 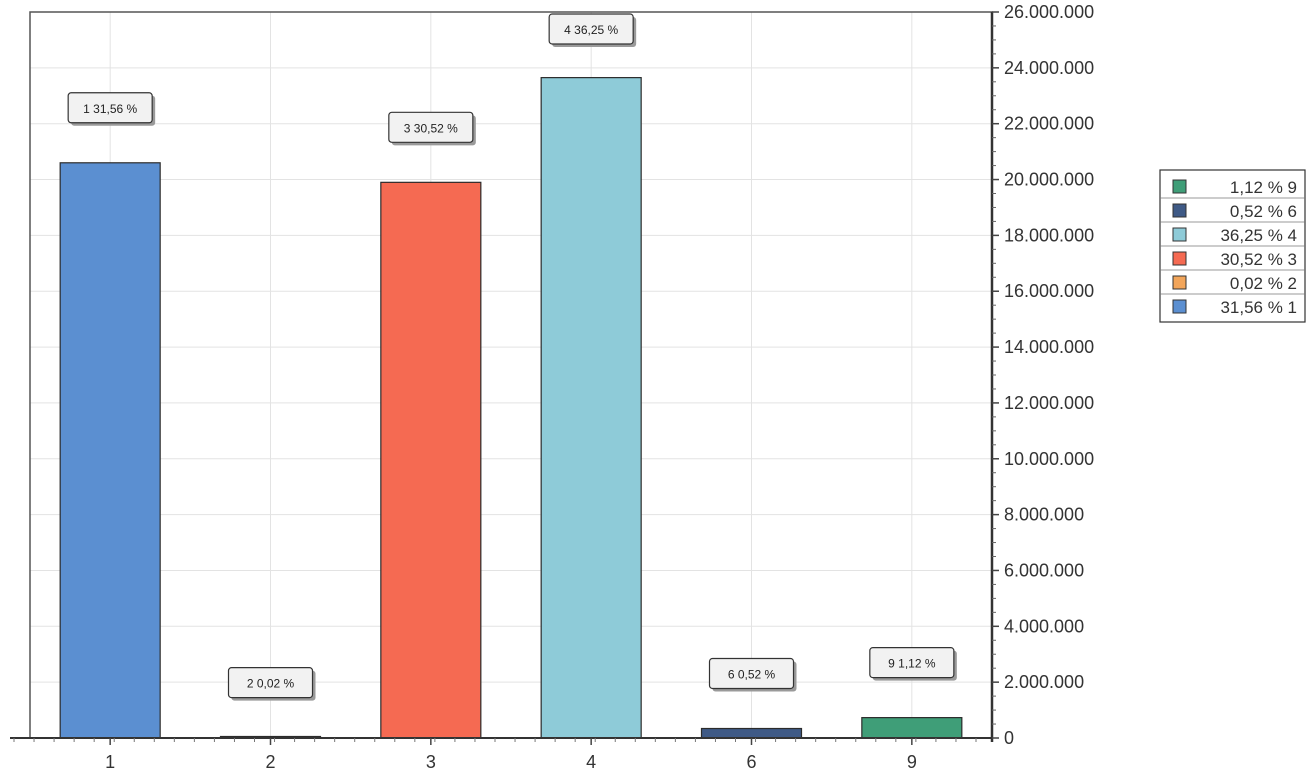 What do you see at coordinates (110, 762) in the screenshot?
I see `x-tick-label: 1` at bounding box center [110, 762].